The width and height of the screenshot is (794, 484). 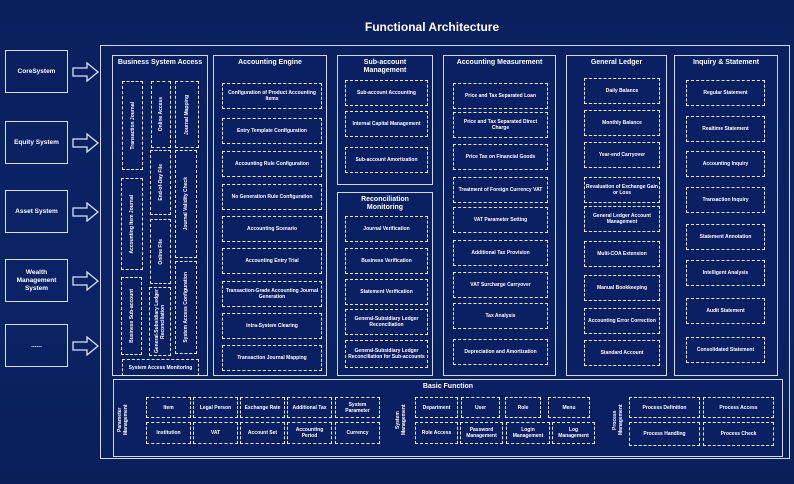 What do you see at coordinates (272, 261) in the screenshot?
I see `accounting-engine-item-label: Accounting Entry Trial` at bounding box center [272, 261].